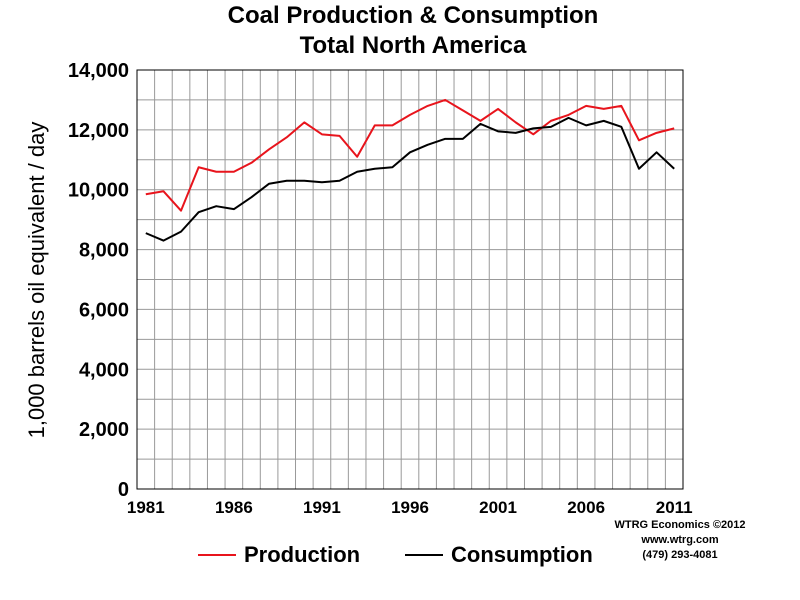  What do you see at coordinates (104, 251) in the screenshot?
I see `y-tick-label: 8,000` at bounding box center [104, 251].